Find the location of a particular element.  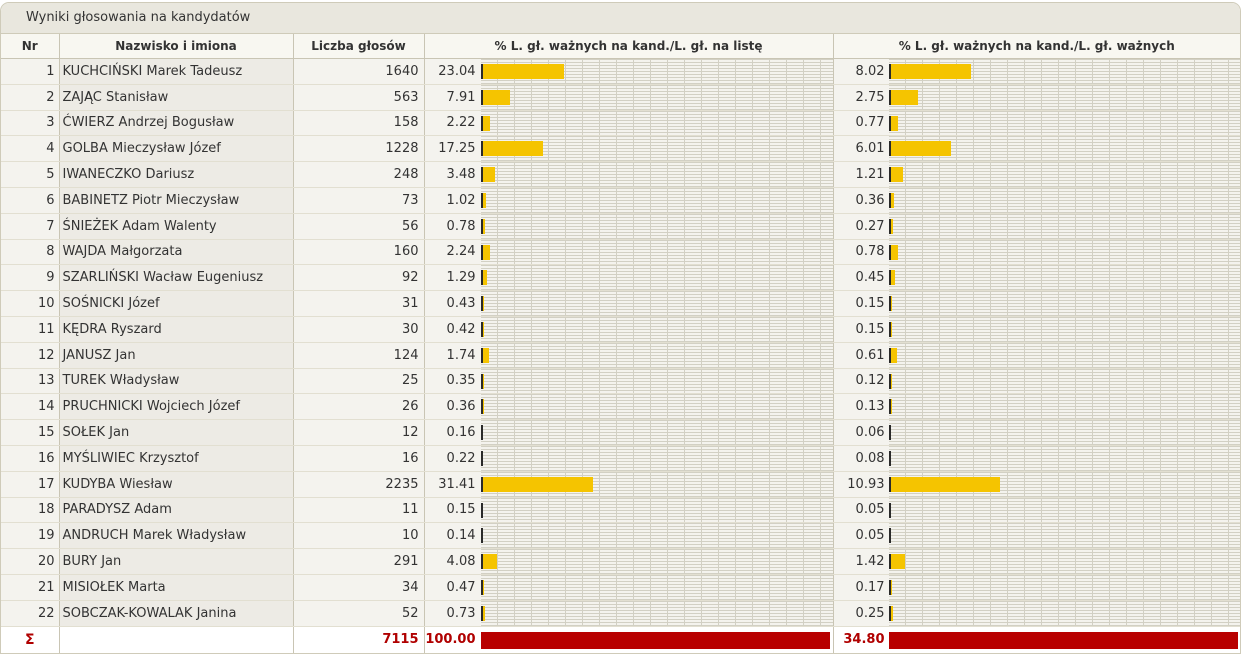

row-pct-list-cell: 23.04 is located at coordinates (629, 71).